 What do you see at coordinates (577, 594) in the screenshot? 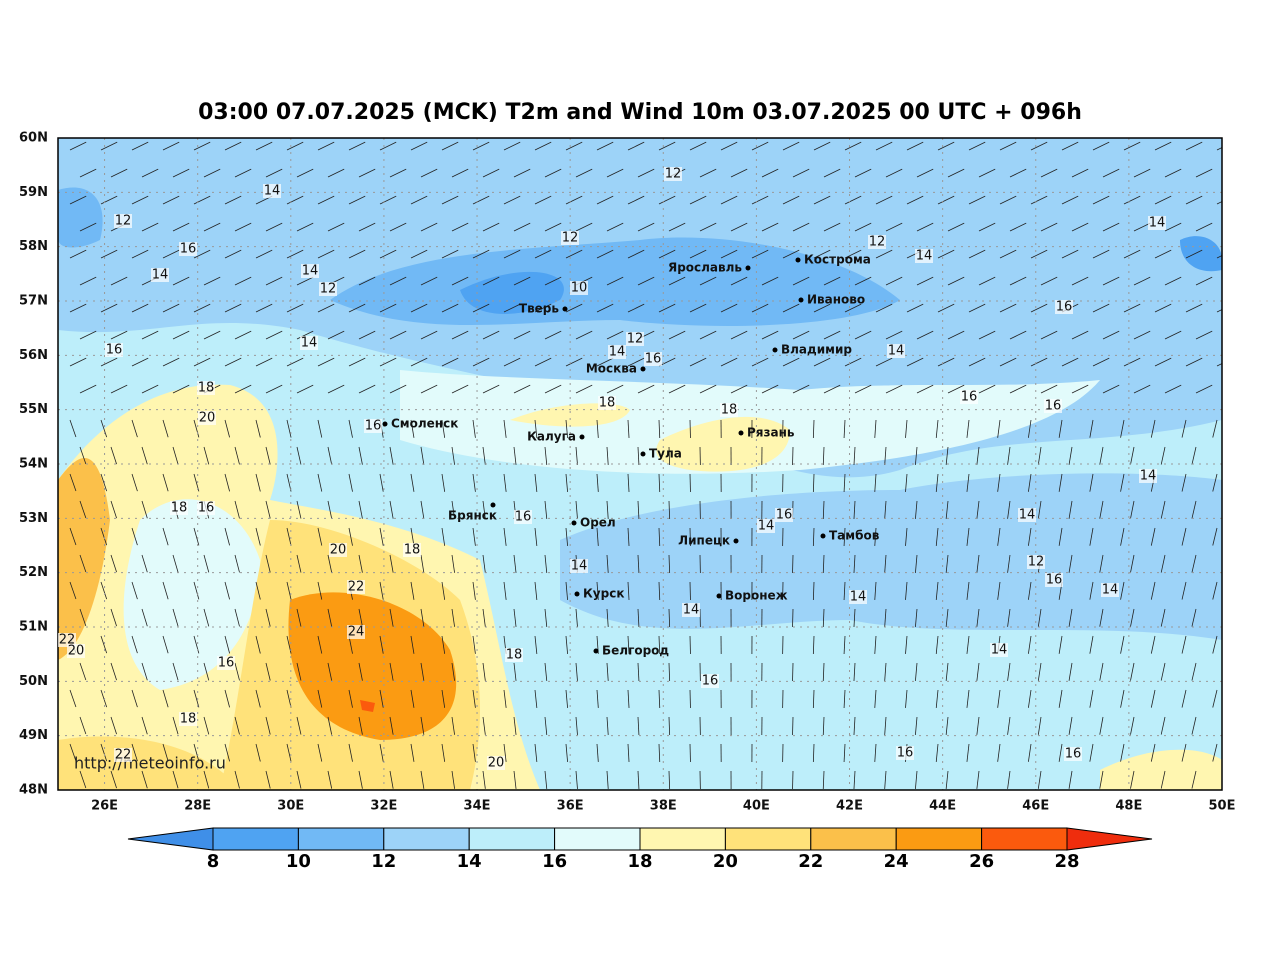
I see `city-dot` at bounding box center [577, 594].